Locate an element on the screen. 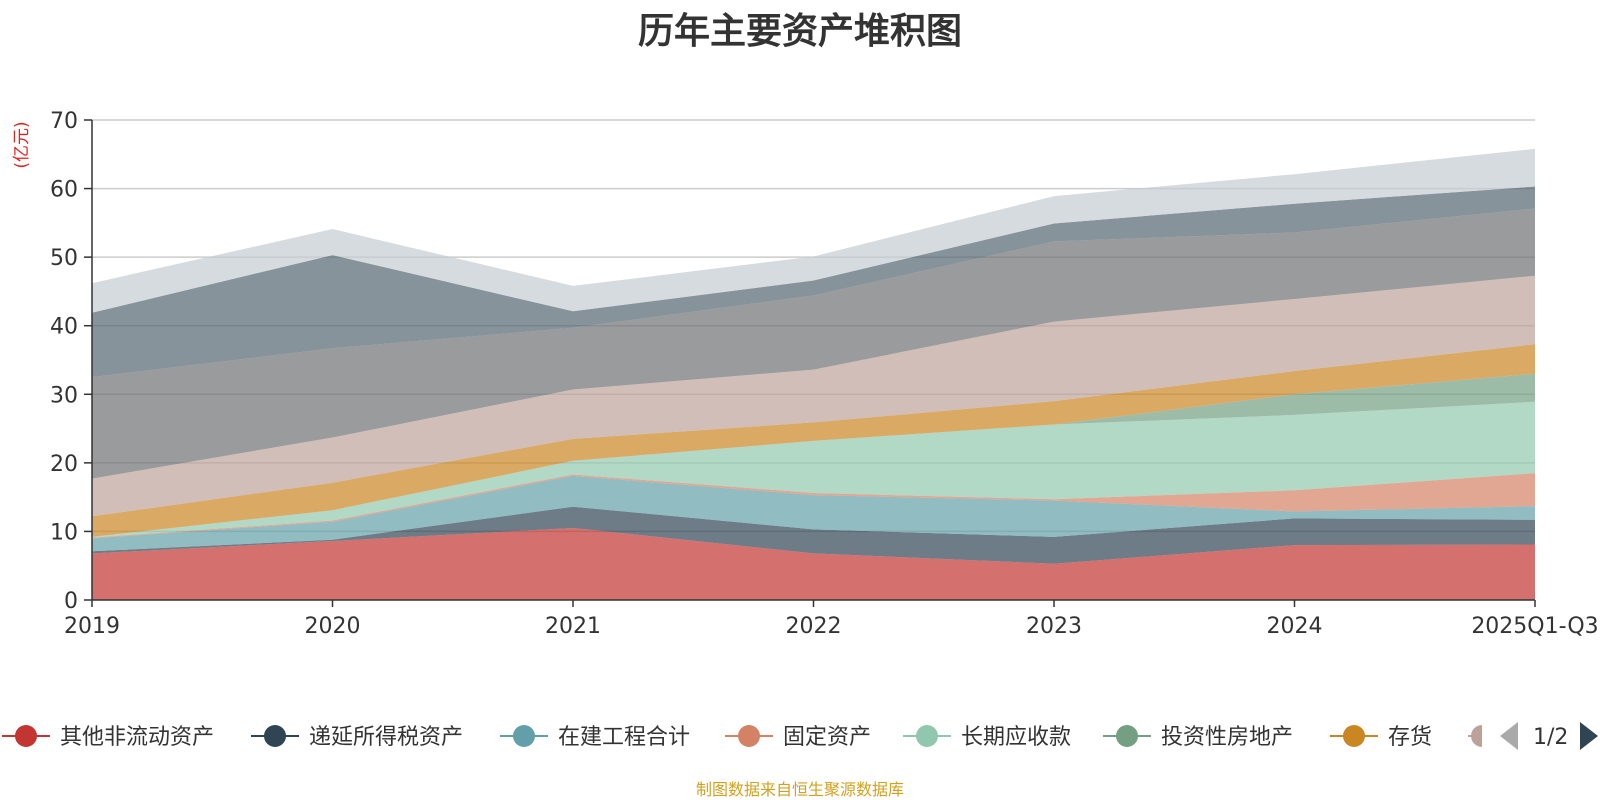 This screenshot has width=1600, height=800. legend-label: 固定资产 is located at coordinates (827, 737).